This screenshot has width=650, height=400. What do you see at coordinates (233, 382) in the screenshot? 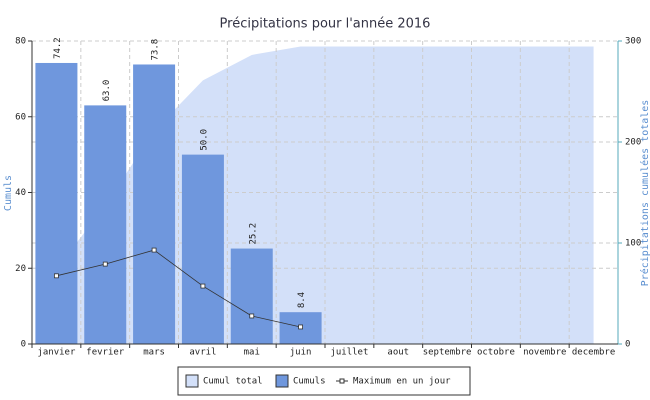
I see `legend-label: Cumul total` at bounding box center [233, 382].